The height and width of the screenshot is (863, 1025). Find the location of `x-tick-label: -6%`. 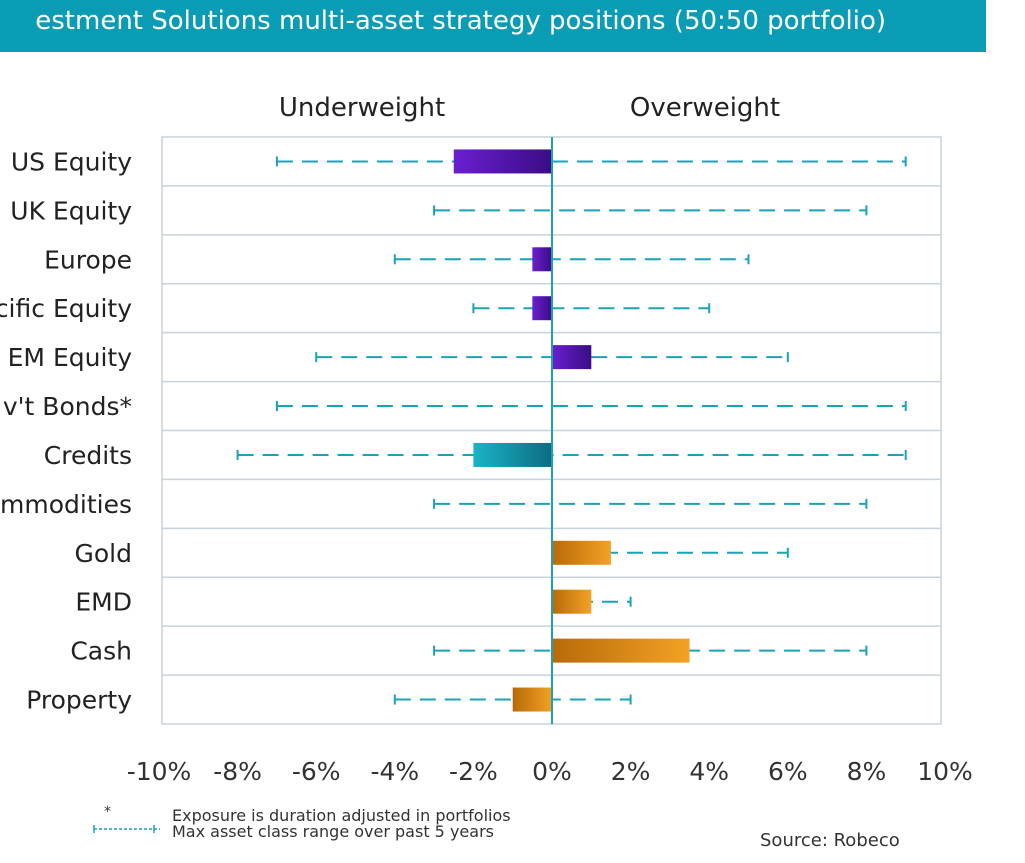

x-tick-label: -6% is located at coordinates (316, 771).